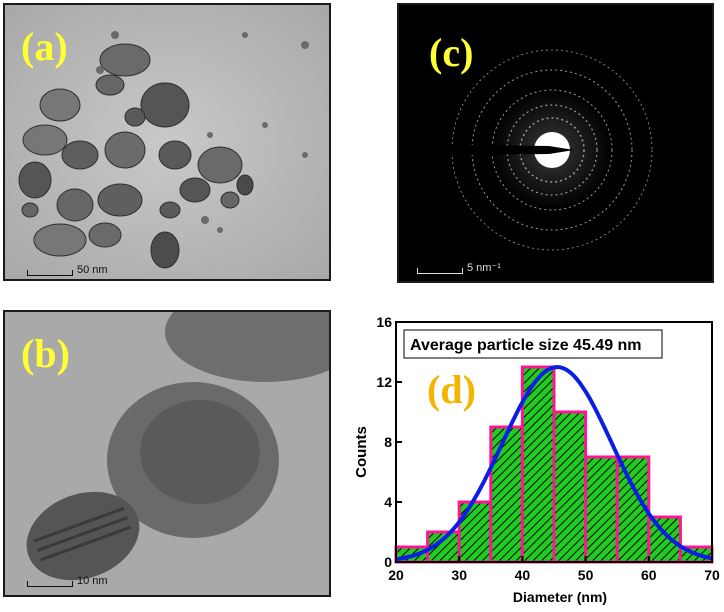 This screenshot has height=612, width=724. I want to click on scale-bar-line-c, so click(440, 271).